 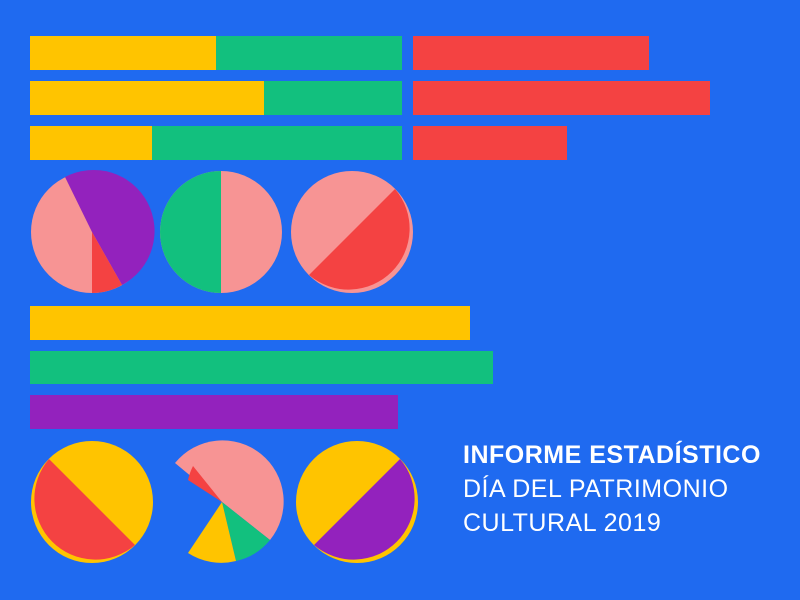 I want to click on bar-row2-red, so click(x=561, y=98).